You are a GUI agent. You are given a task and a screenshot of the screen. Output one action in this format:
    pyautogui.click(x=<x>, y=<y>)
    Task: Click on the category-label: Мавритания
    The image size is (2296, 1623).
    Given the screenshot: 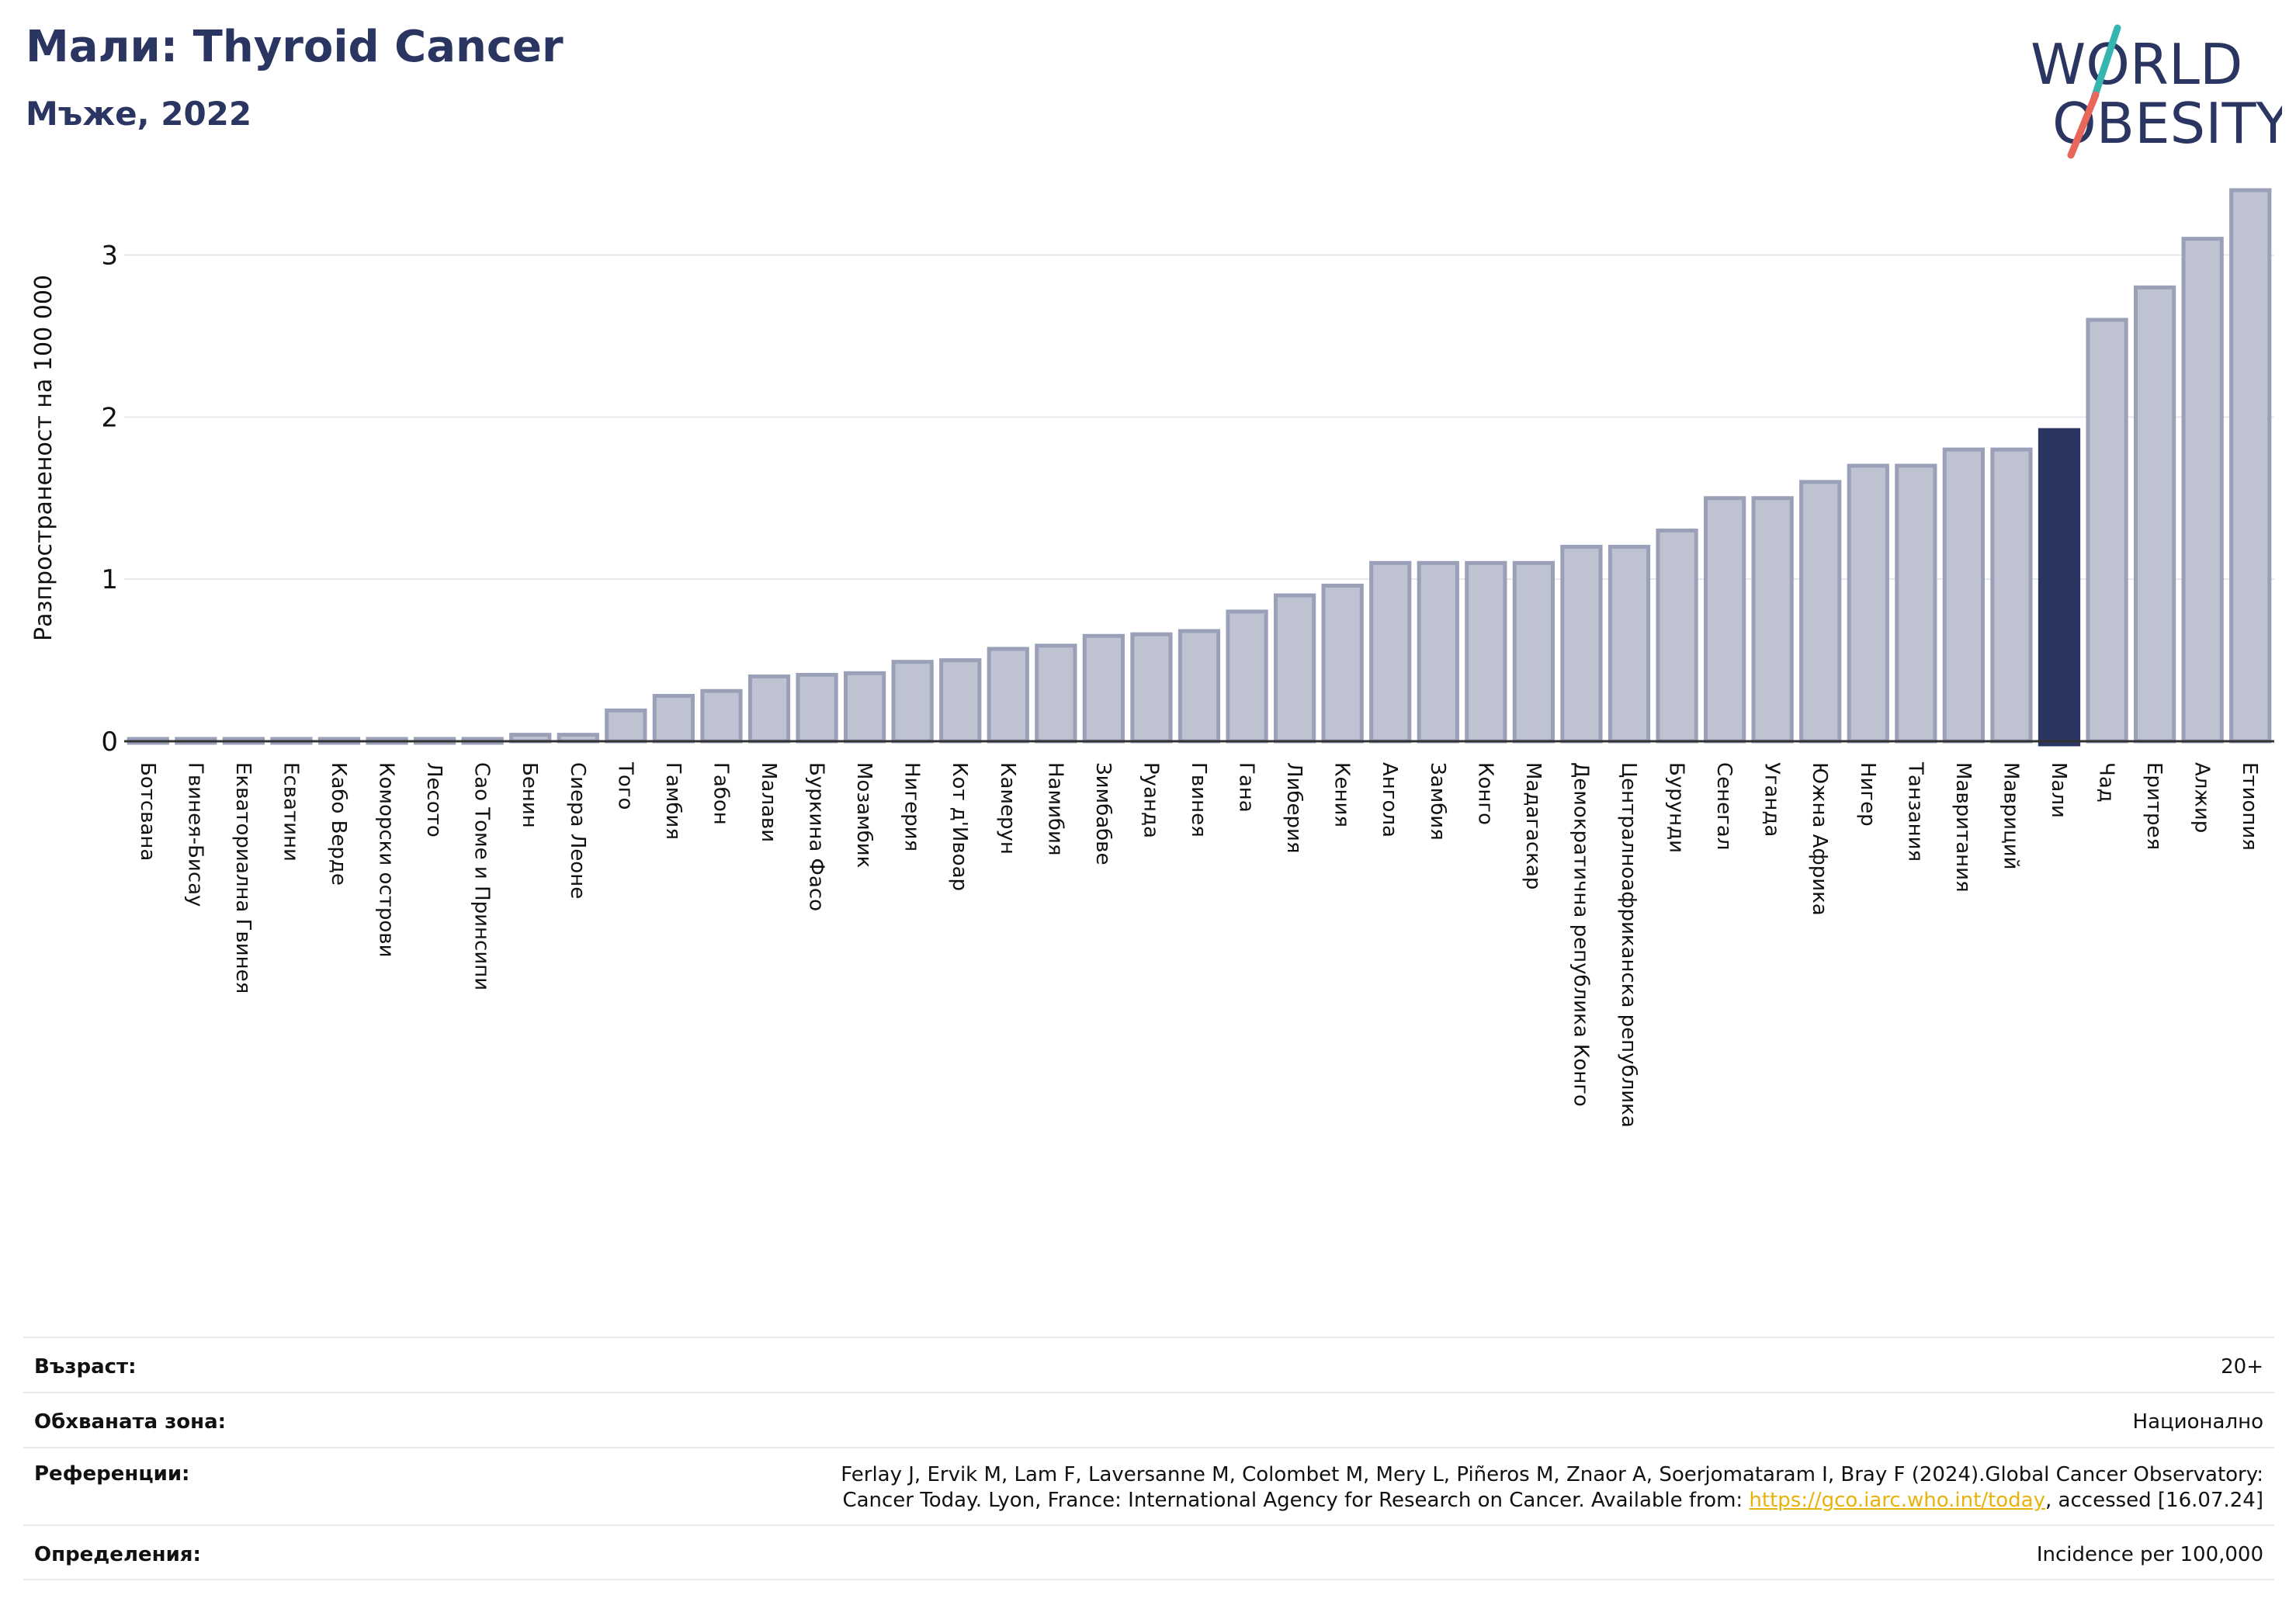 What is the action you would take?
    pyautogui.click(x=1963, y=827)
    